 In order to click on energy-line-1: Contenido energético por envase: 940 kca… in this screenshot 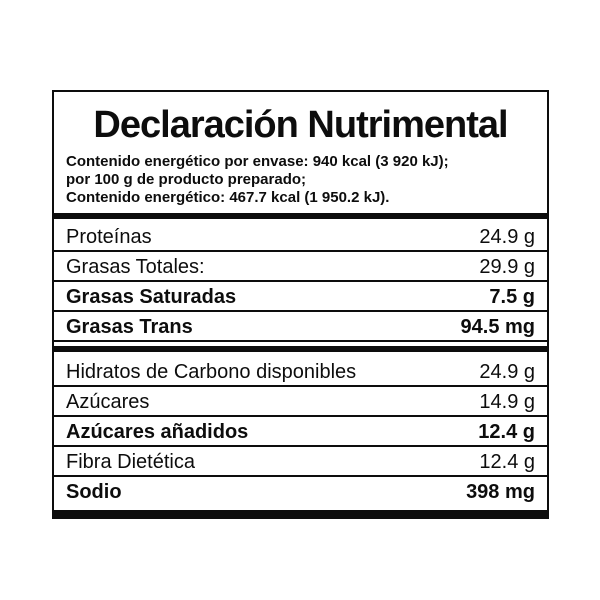, I will do `click(257, 161)`.